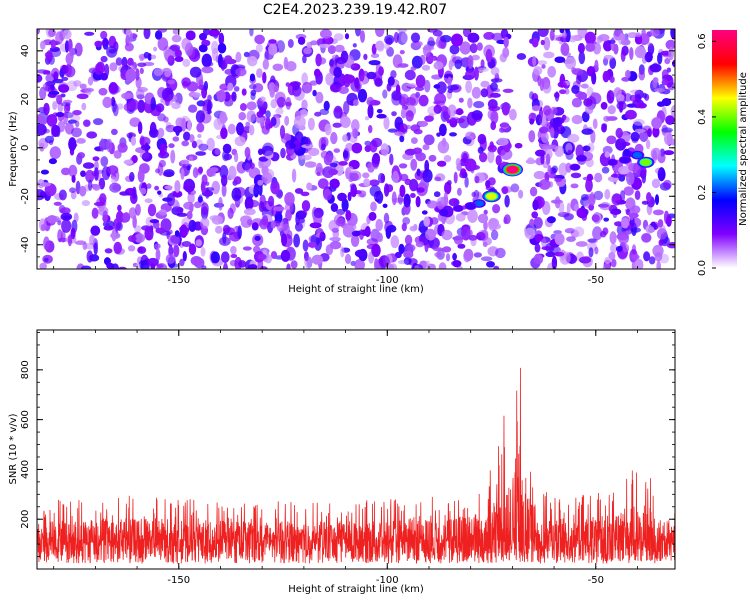 The image size is (750, 600). I want to click on y-tick-label: 0, so click(25, 148).